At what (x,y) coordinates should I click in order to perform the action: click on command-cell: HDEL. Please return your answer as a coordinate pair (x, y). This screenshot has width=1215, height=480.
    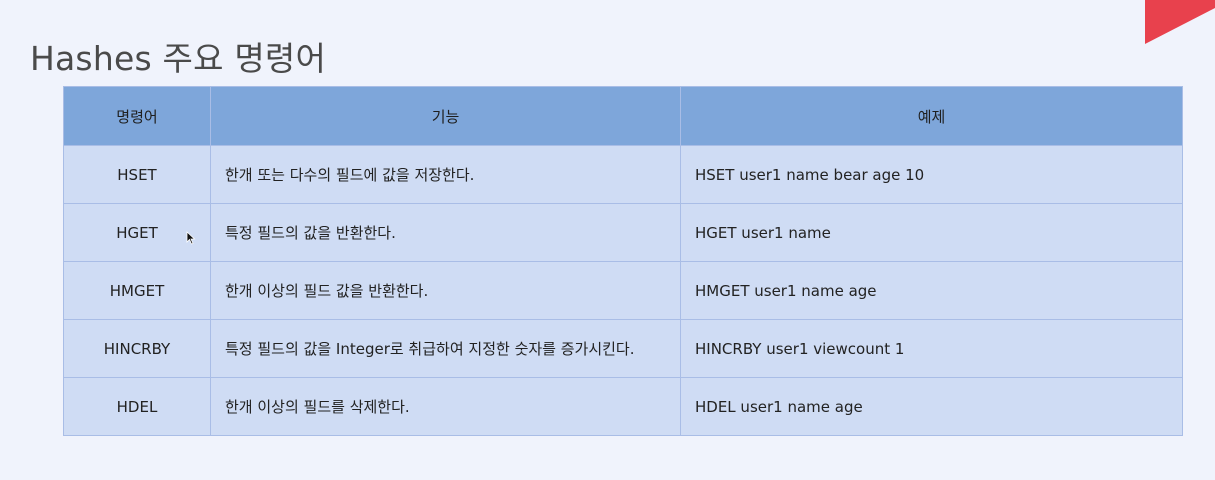
    Looking at the image, I should click on (137, 406).